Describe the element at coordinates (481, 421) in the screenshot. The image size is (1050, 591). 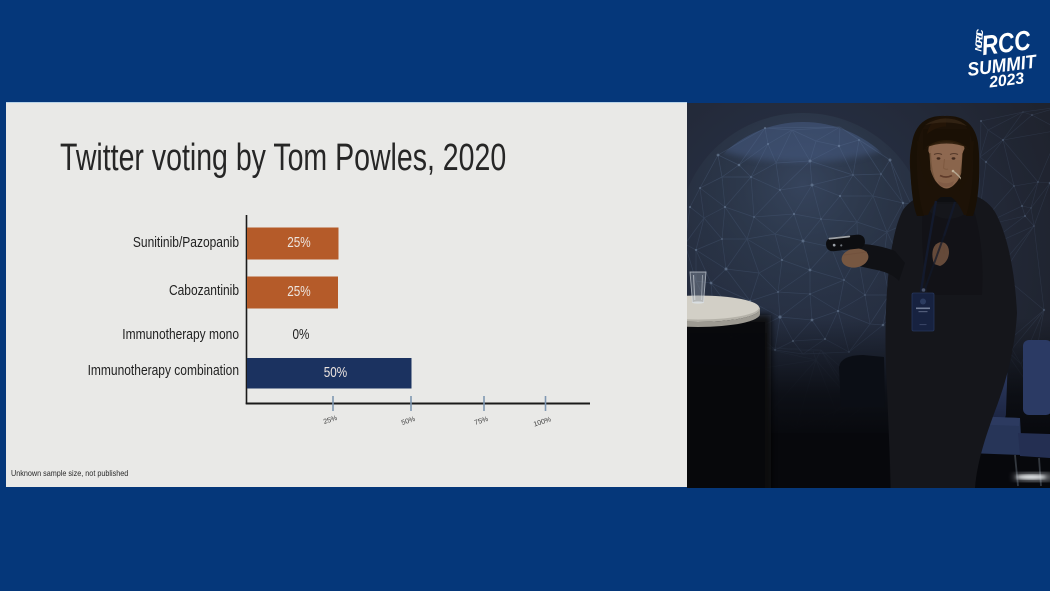
I see `svg-text: 75%` at that location.